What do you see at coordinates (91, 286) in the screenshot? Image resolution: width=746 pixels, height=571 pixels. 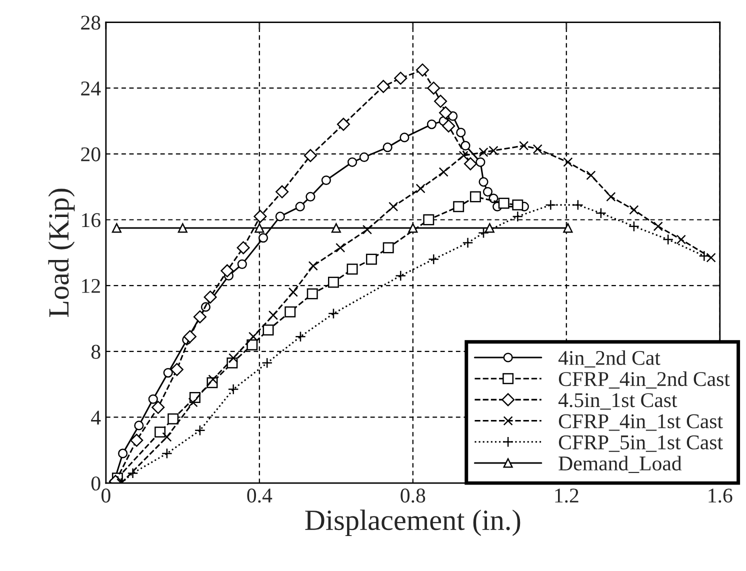 I see `y-tick-label: 12` at bounding box center [91, 286].